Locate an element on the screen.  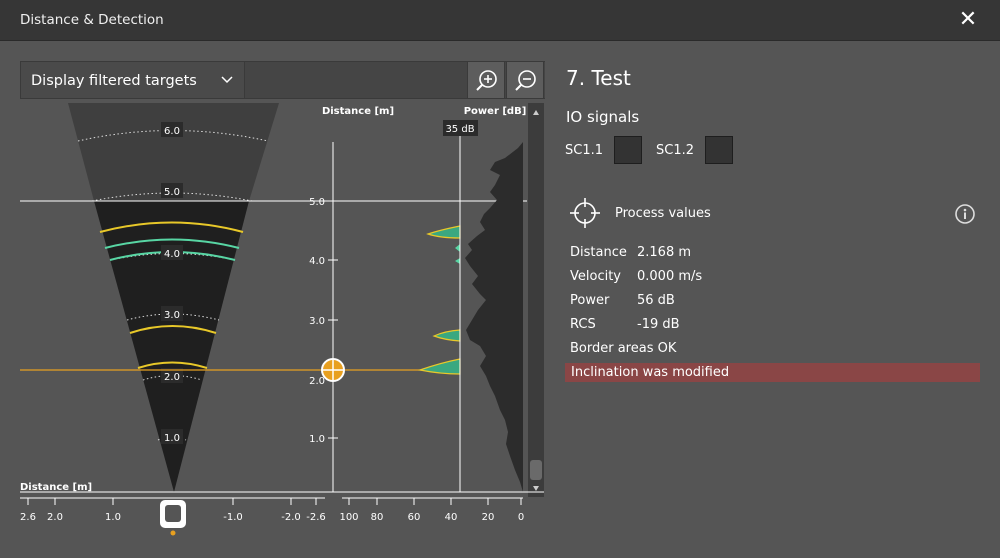
target-crosshair-marker is located at coordinates (333, 370).